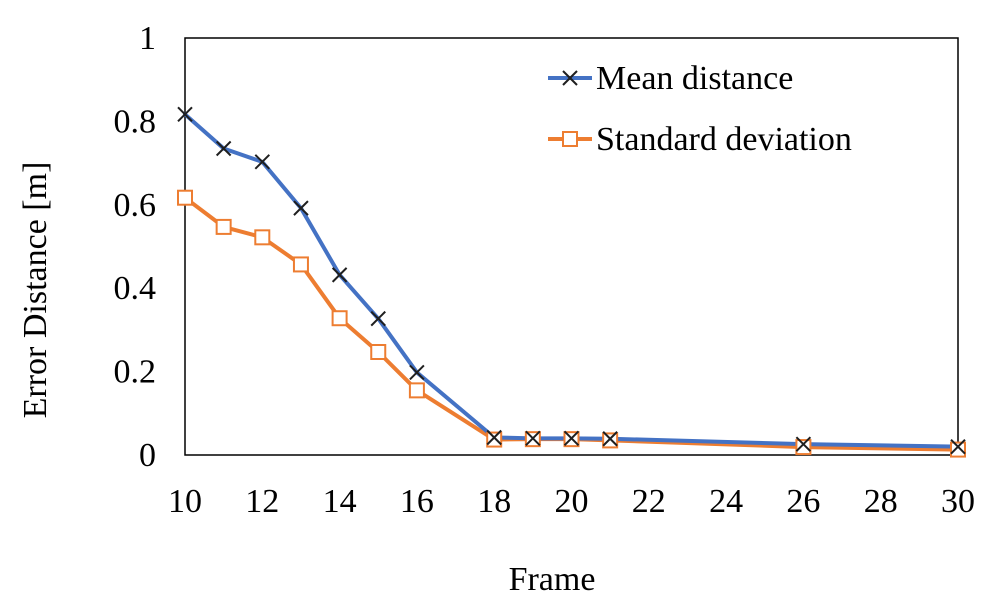 The height and width of the screenshot is (615, 1002). I want to click on x-tick-label: 20, so click(572, 501).